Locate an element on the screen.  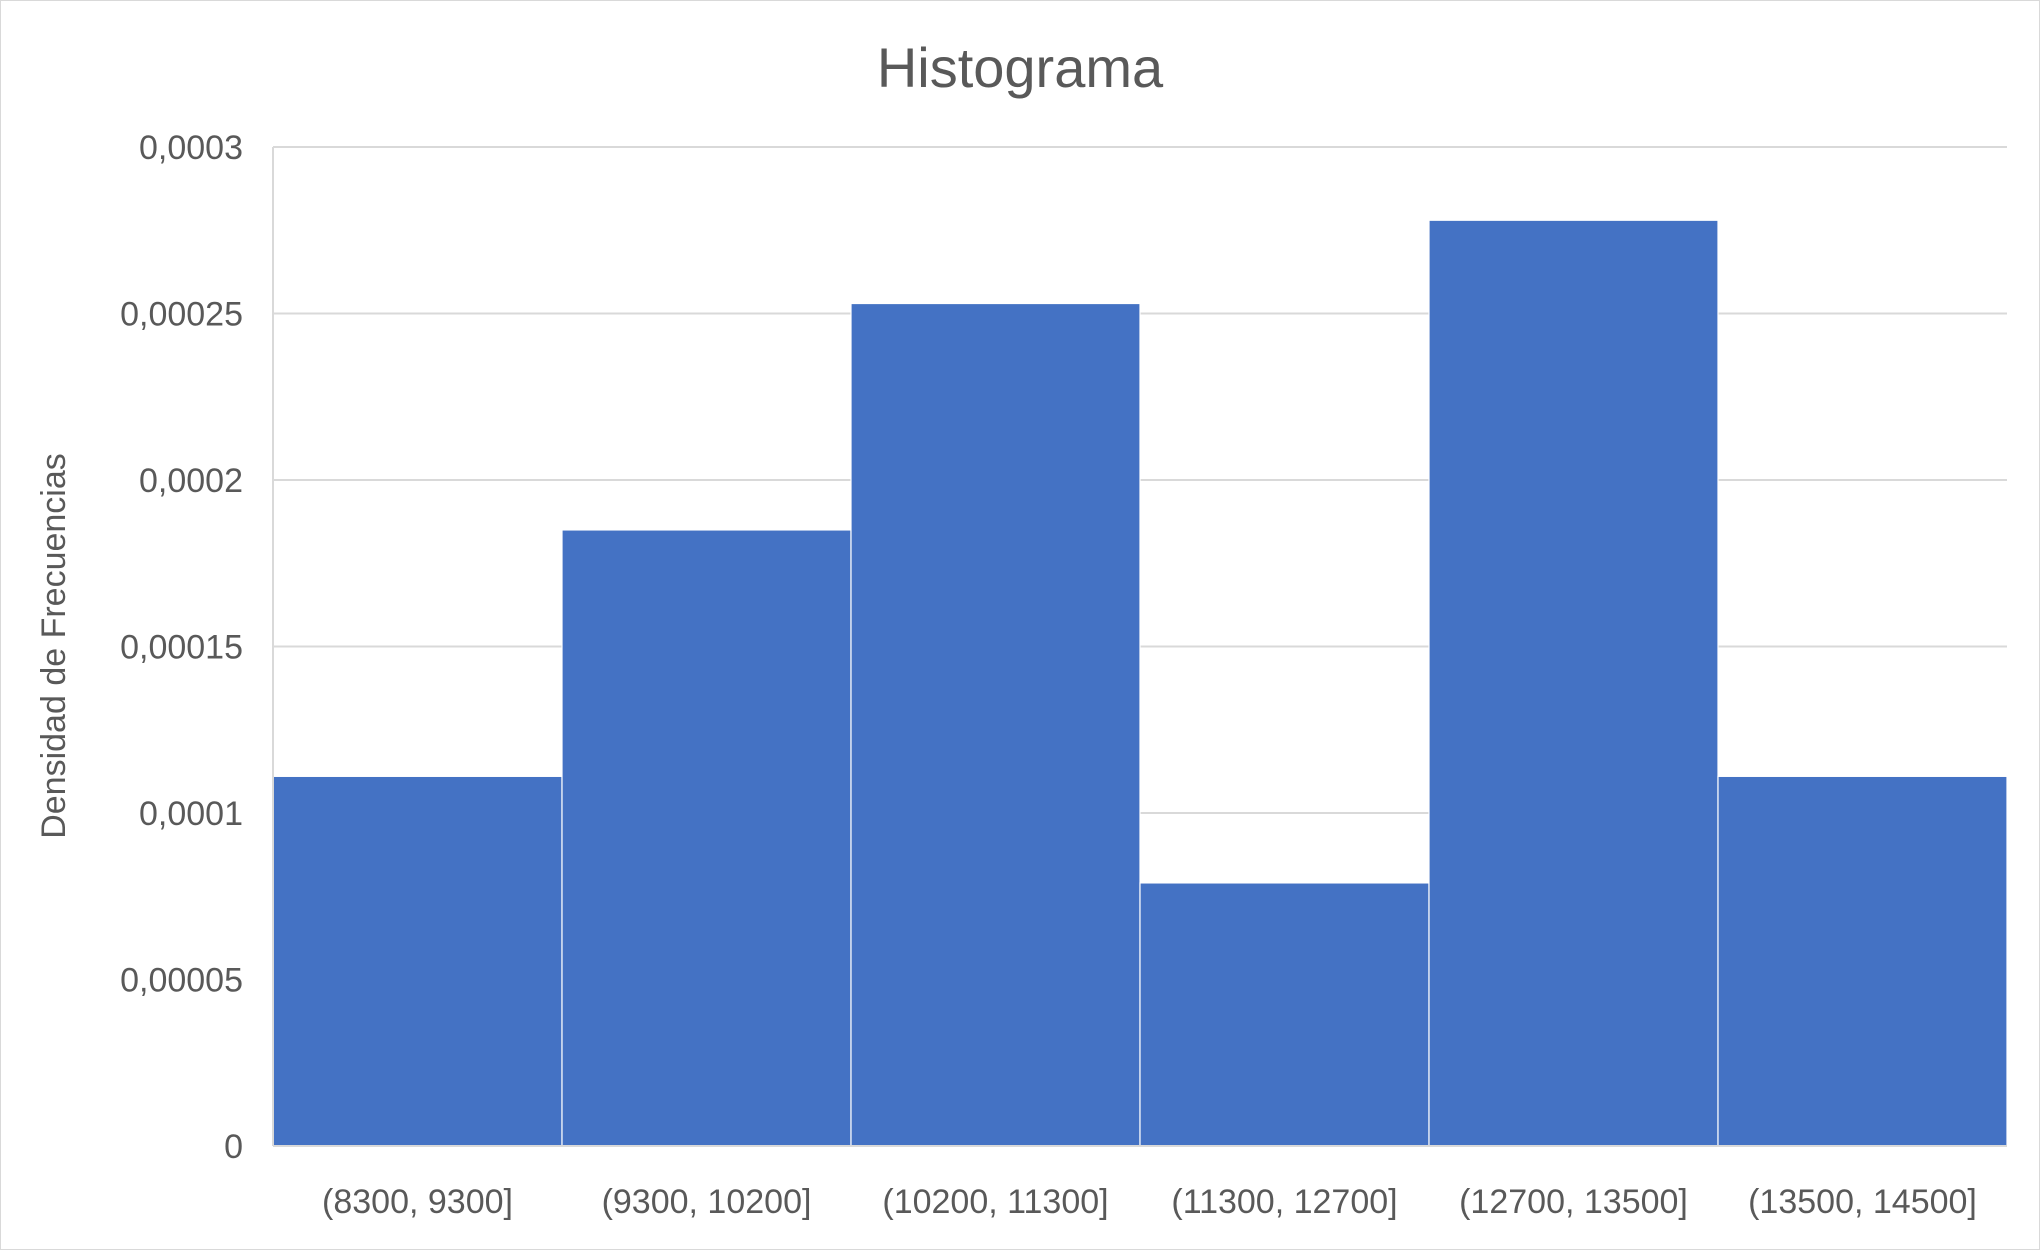
y-tick-label: 0,0003 is located at coordinates (191, 148).